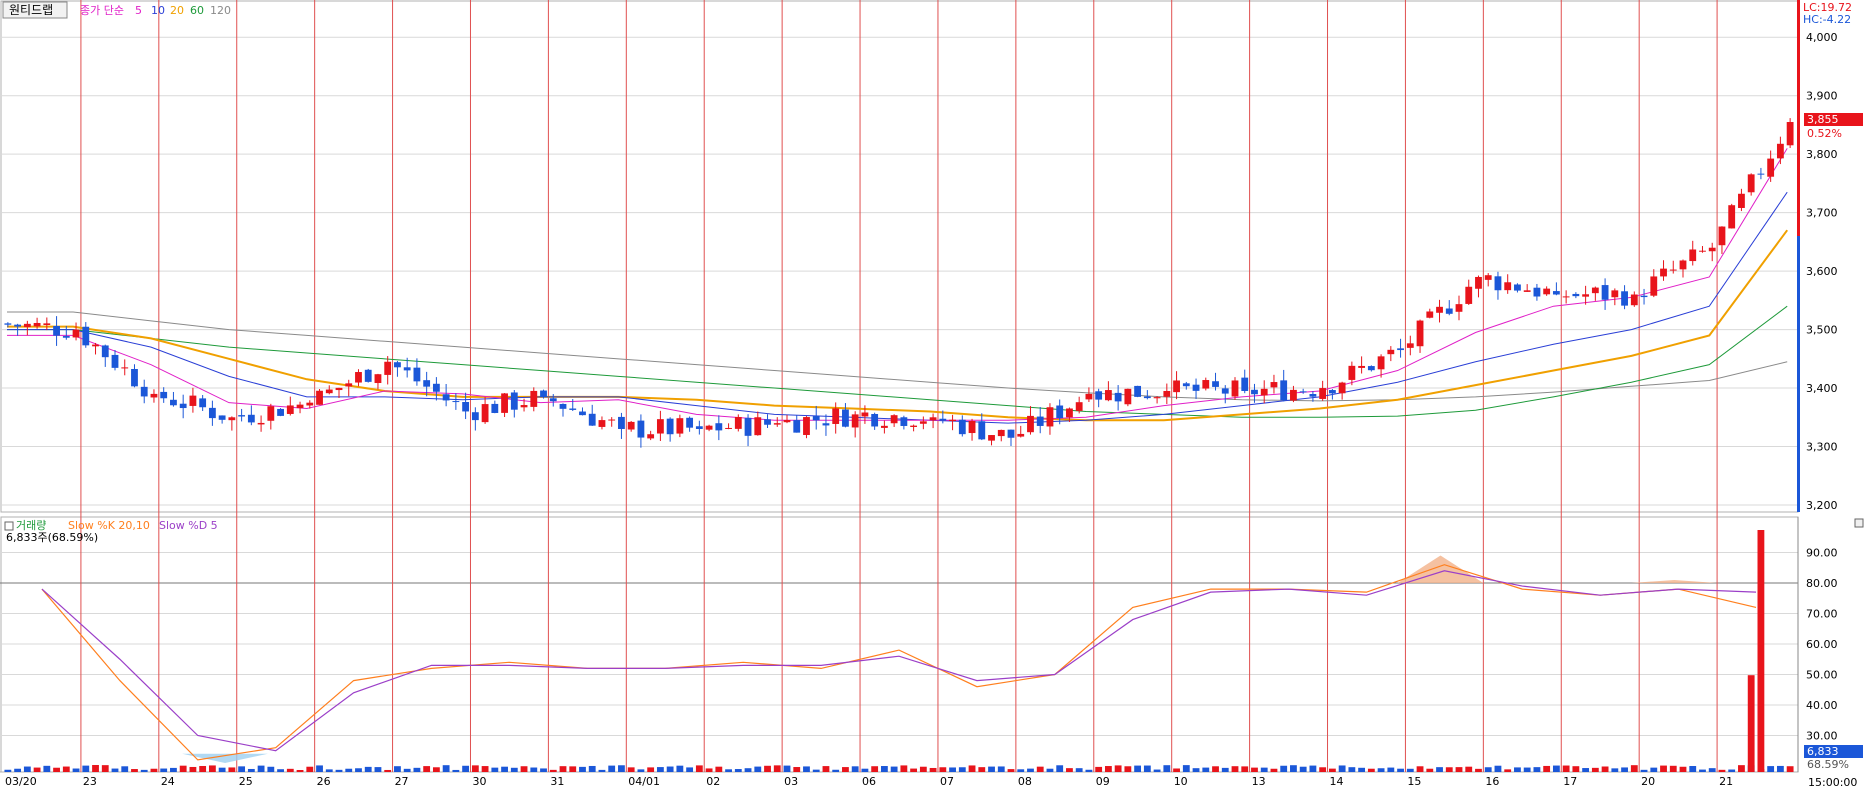  I want to click on price-legend: 원티드랩 종가 단순 5 10 20 60 120, so click(116, 10).